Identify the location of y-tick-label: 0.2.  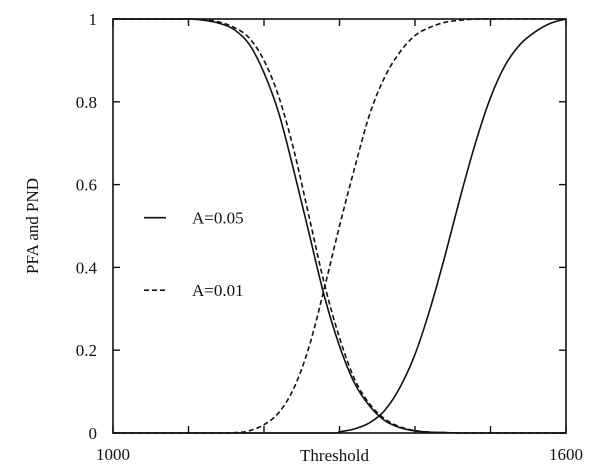
(86, 350).